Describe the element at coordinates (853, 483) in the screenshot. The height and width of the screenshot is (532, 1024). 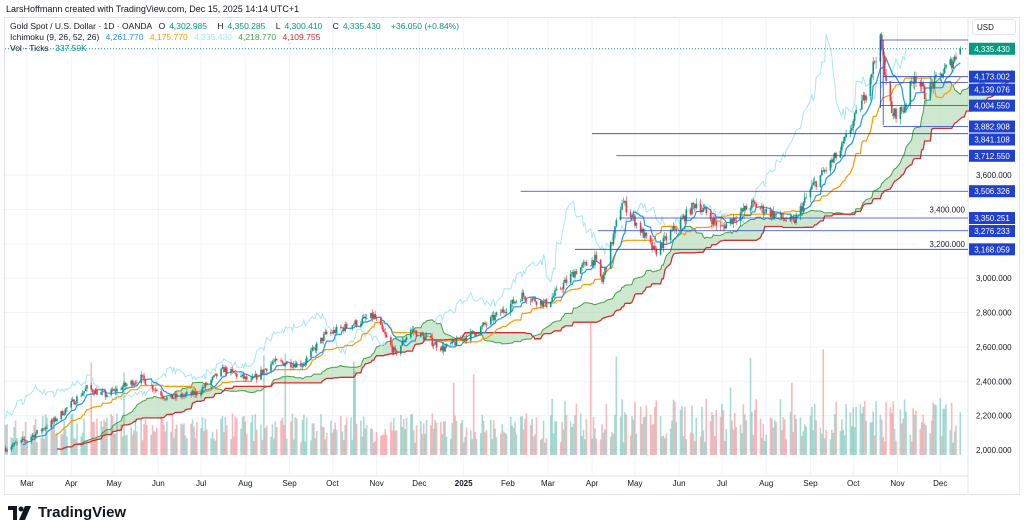
I see `x-tick-label: Oct` at that location.